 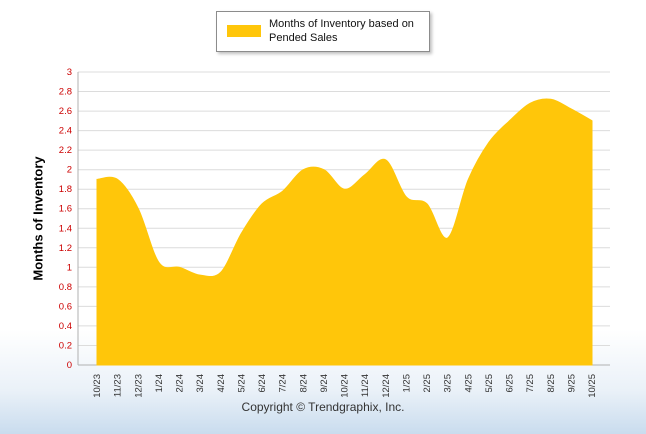 What do you see at coordinates (489, 383) in the screenshot?
I see `x-tick-label: 5/25` at bounding box center [489, 383].